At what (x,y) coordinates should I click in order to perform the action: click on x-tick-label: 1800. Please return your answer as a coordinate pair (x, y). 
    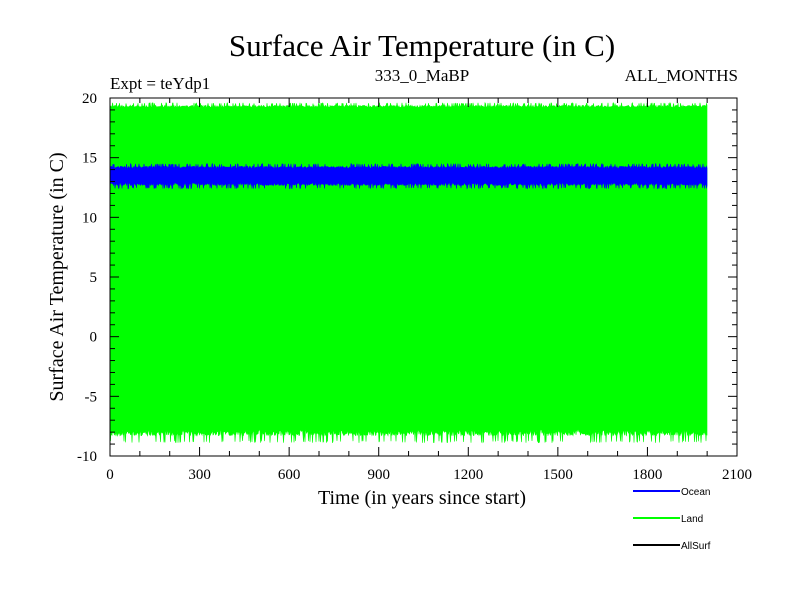
    Looking at the image, I should click on (647, 475).